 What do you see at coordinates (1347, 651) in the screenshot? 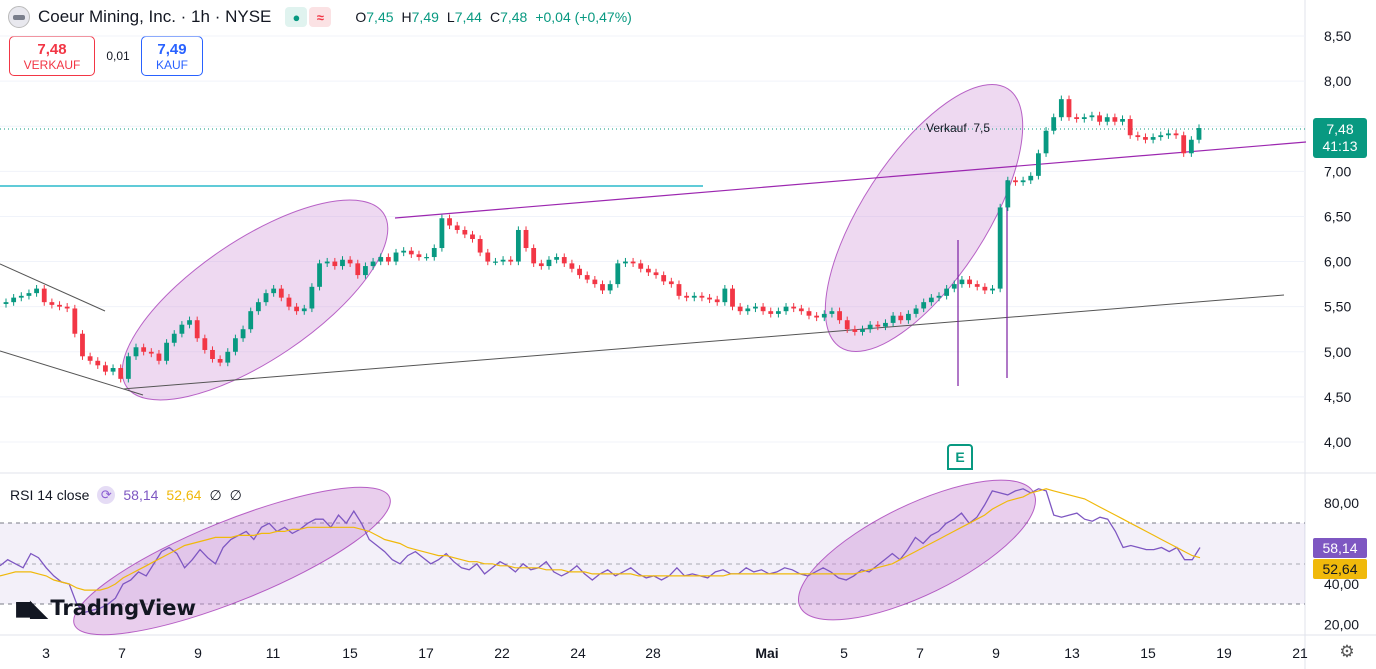
I see `gear-icon: ⚙` at bounding box center [1347, 651].